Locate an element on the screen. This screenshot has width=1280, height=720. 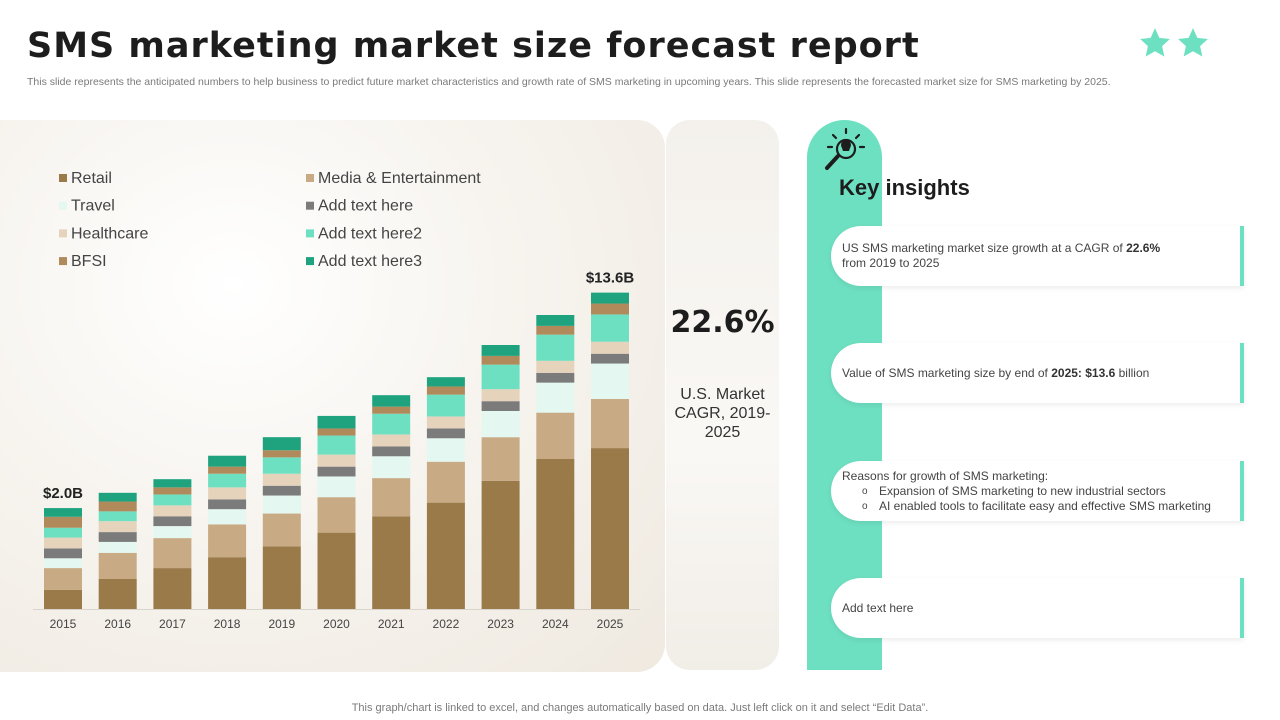
data-label: $2.0B is located at coordinates (63, 493).